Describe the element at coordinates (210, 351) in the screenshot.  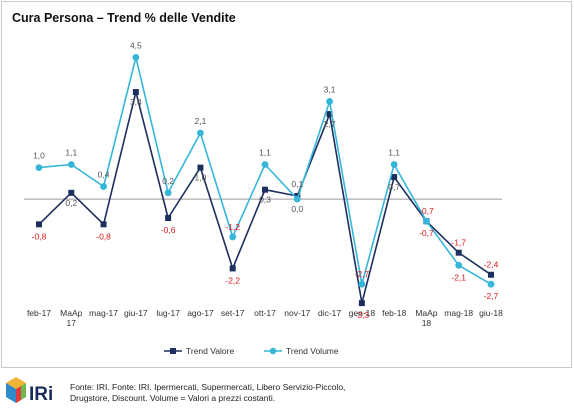
I see `legend-label-valore: Trend Valore` at that location.